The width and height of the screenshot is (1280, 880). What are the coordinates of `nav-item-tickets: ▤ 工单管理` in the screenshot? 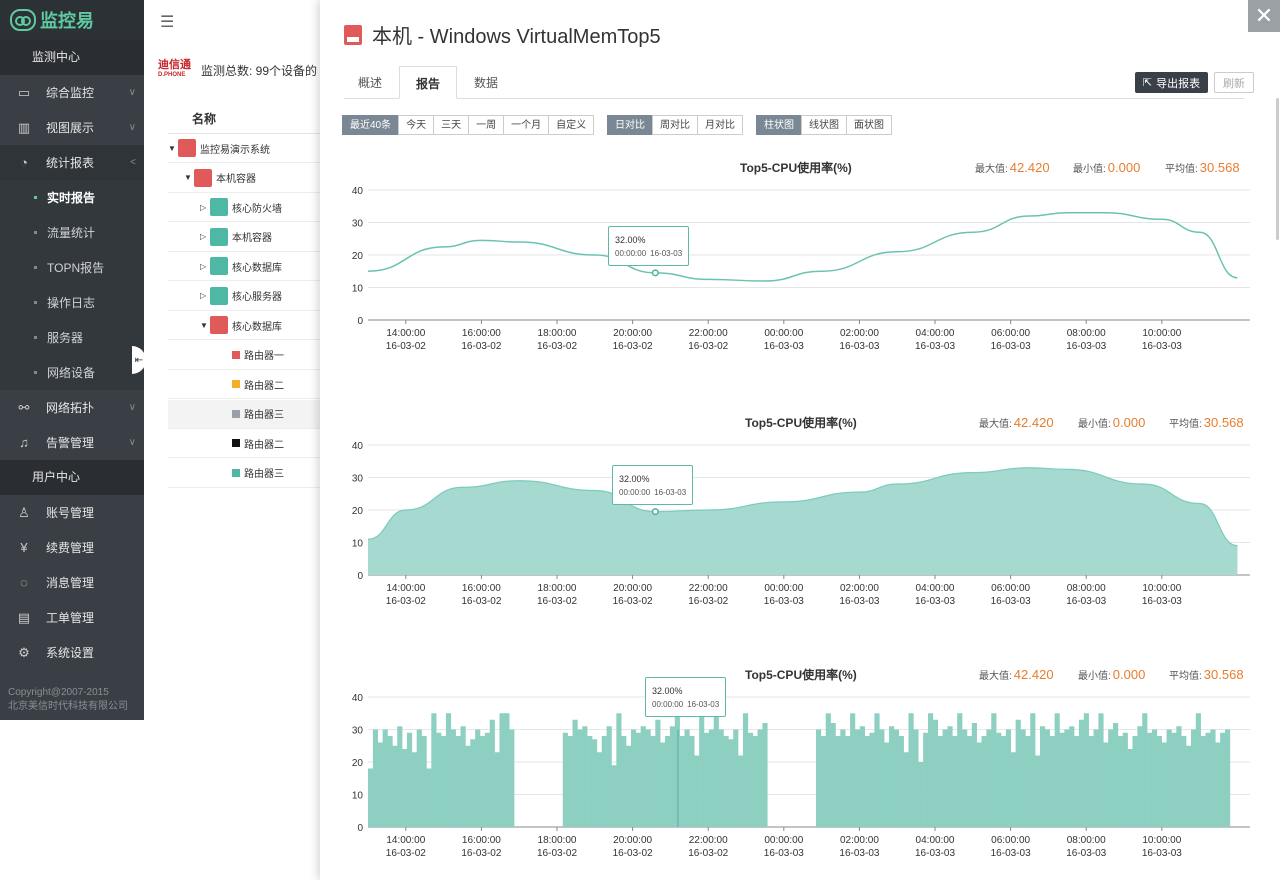 It's located at (72, 617).